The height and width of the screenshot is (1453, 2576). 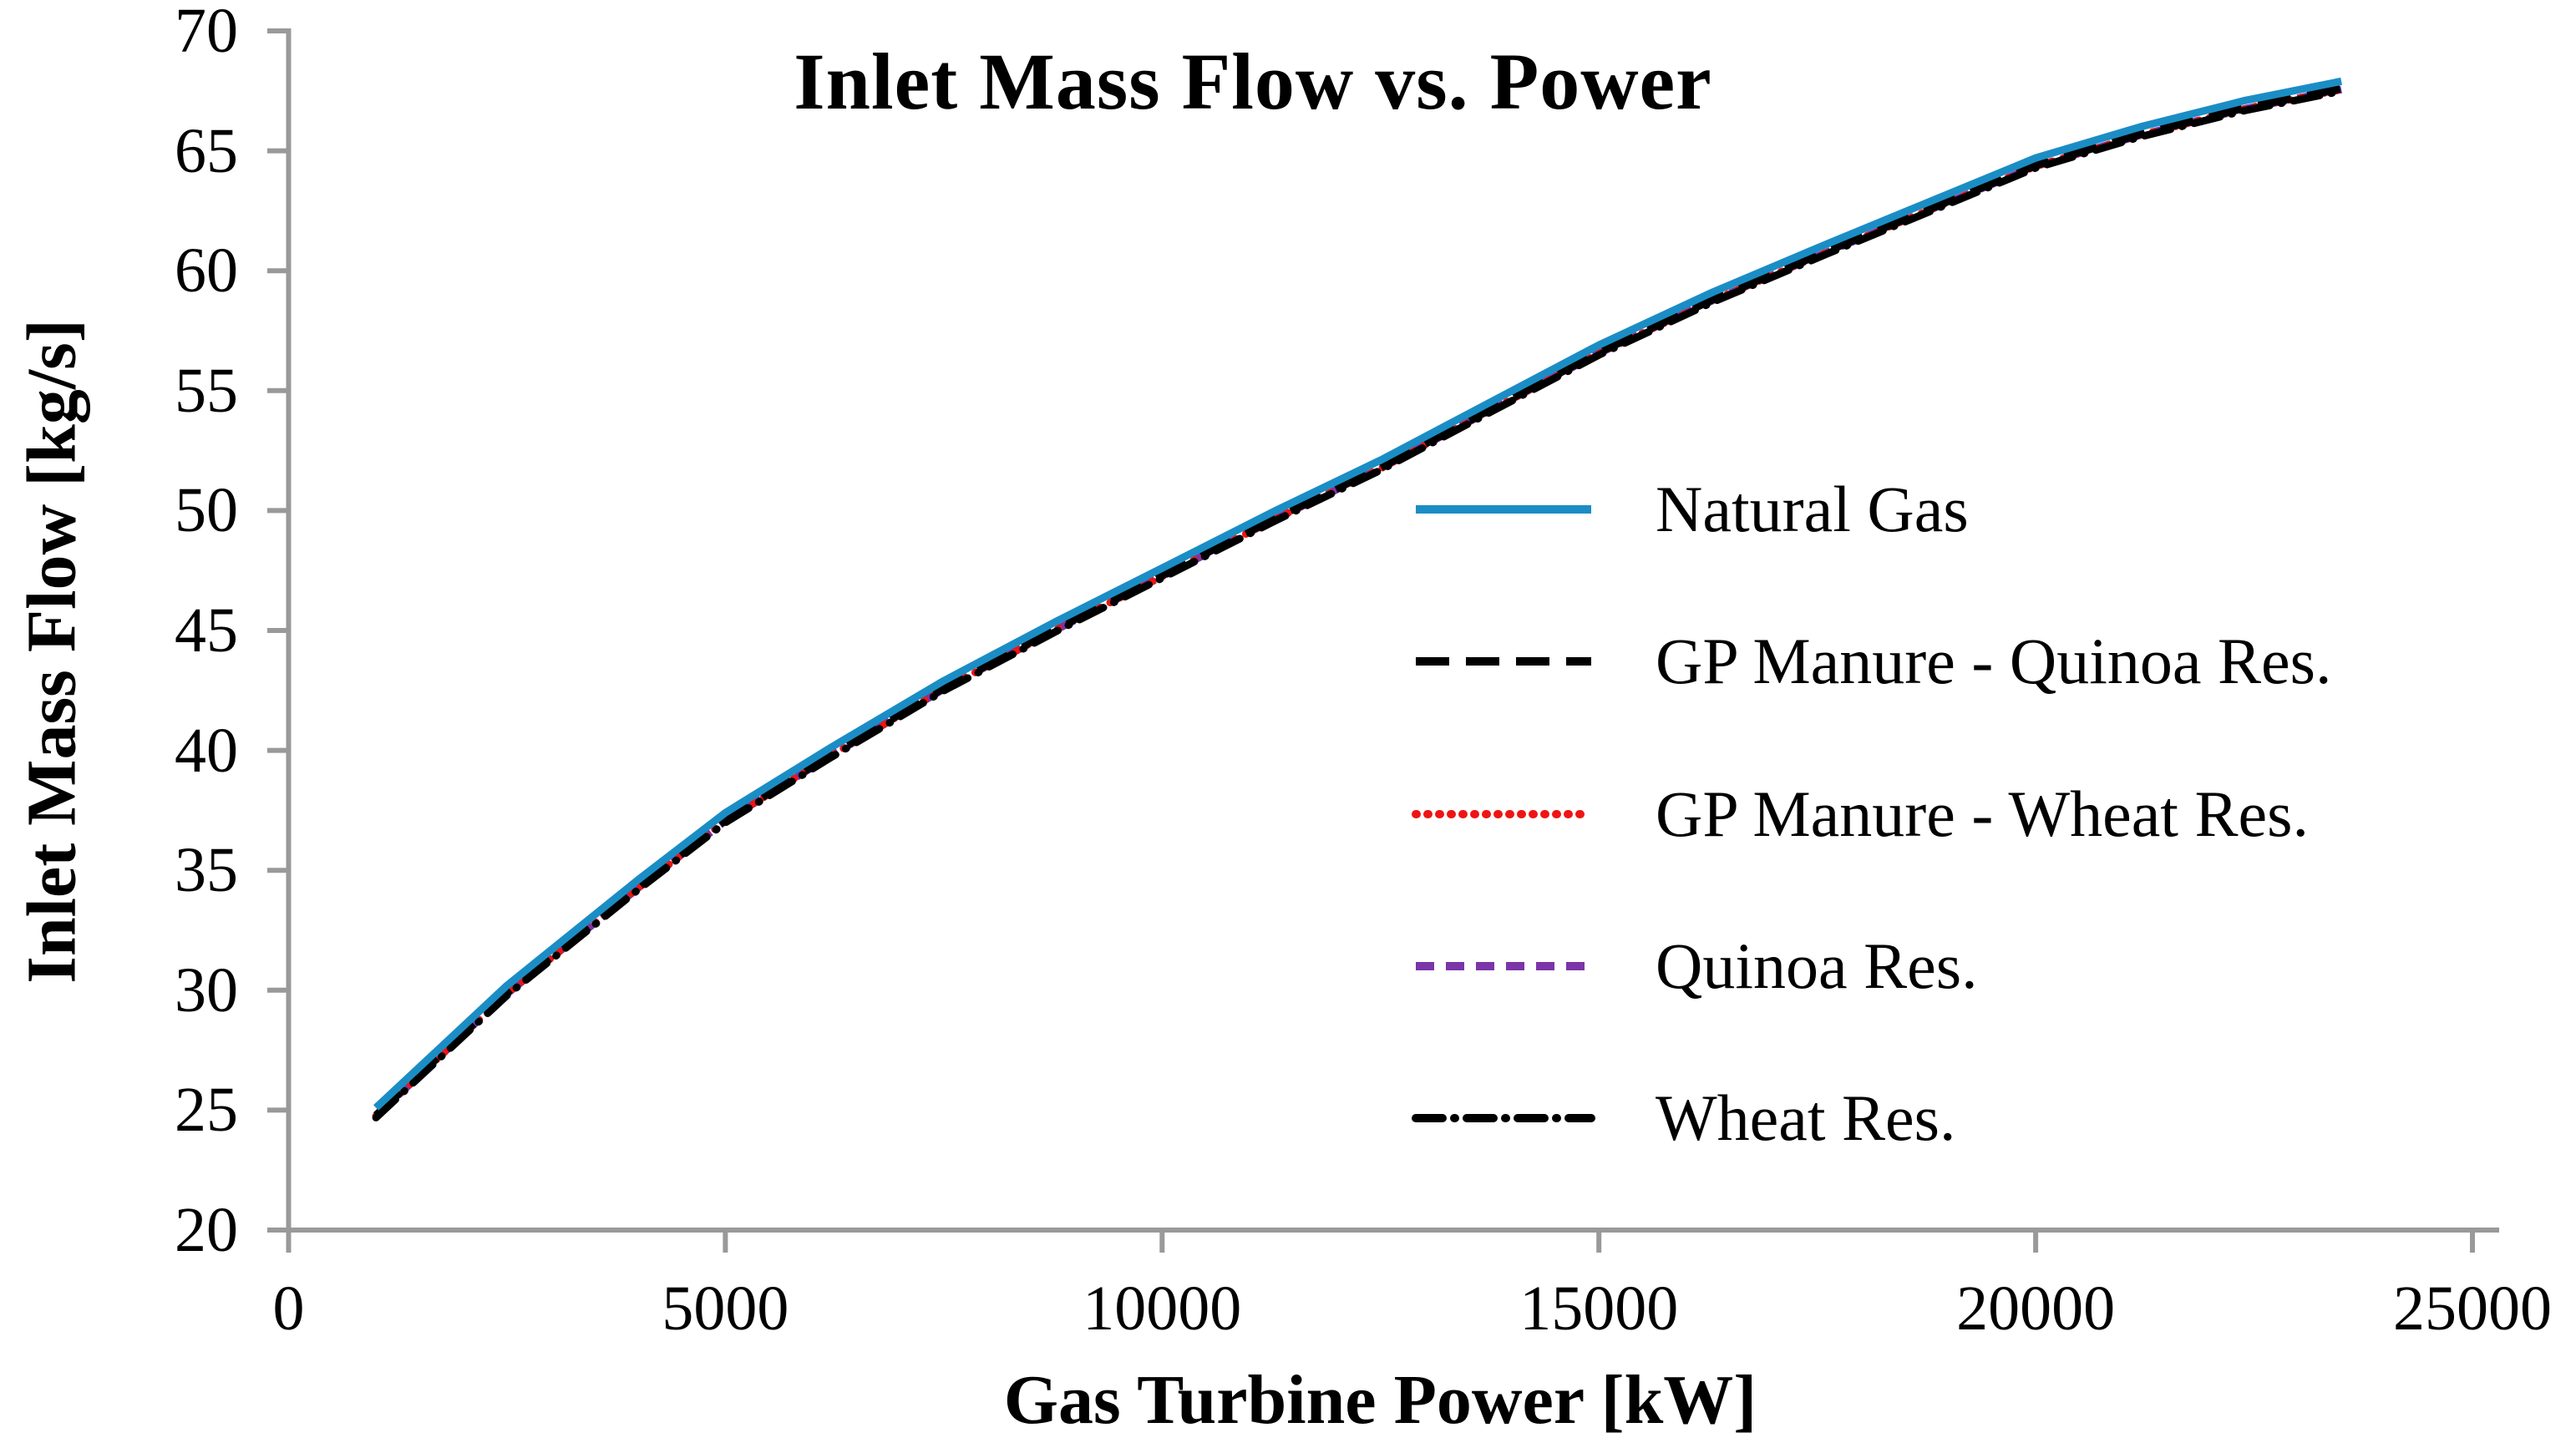 What do you see at coordinates (206, 870) in the screenshot?
I see `y-tick-label: 35` at bounding box center [206, 870].